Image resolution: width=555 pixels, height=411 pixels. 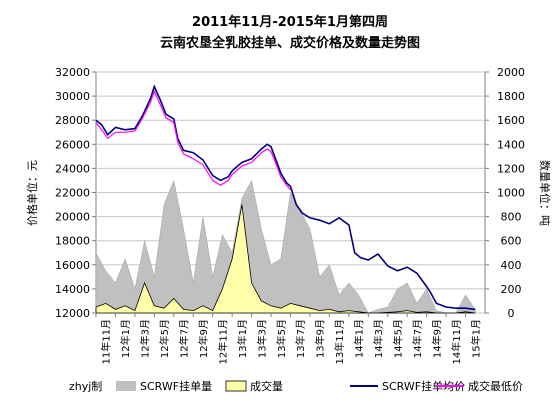 I want to click on y-right-tick-7: 1400, so click(x=511, y=144).